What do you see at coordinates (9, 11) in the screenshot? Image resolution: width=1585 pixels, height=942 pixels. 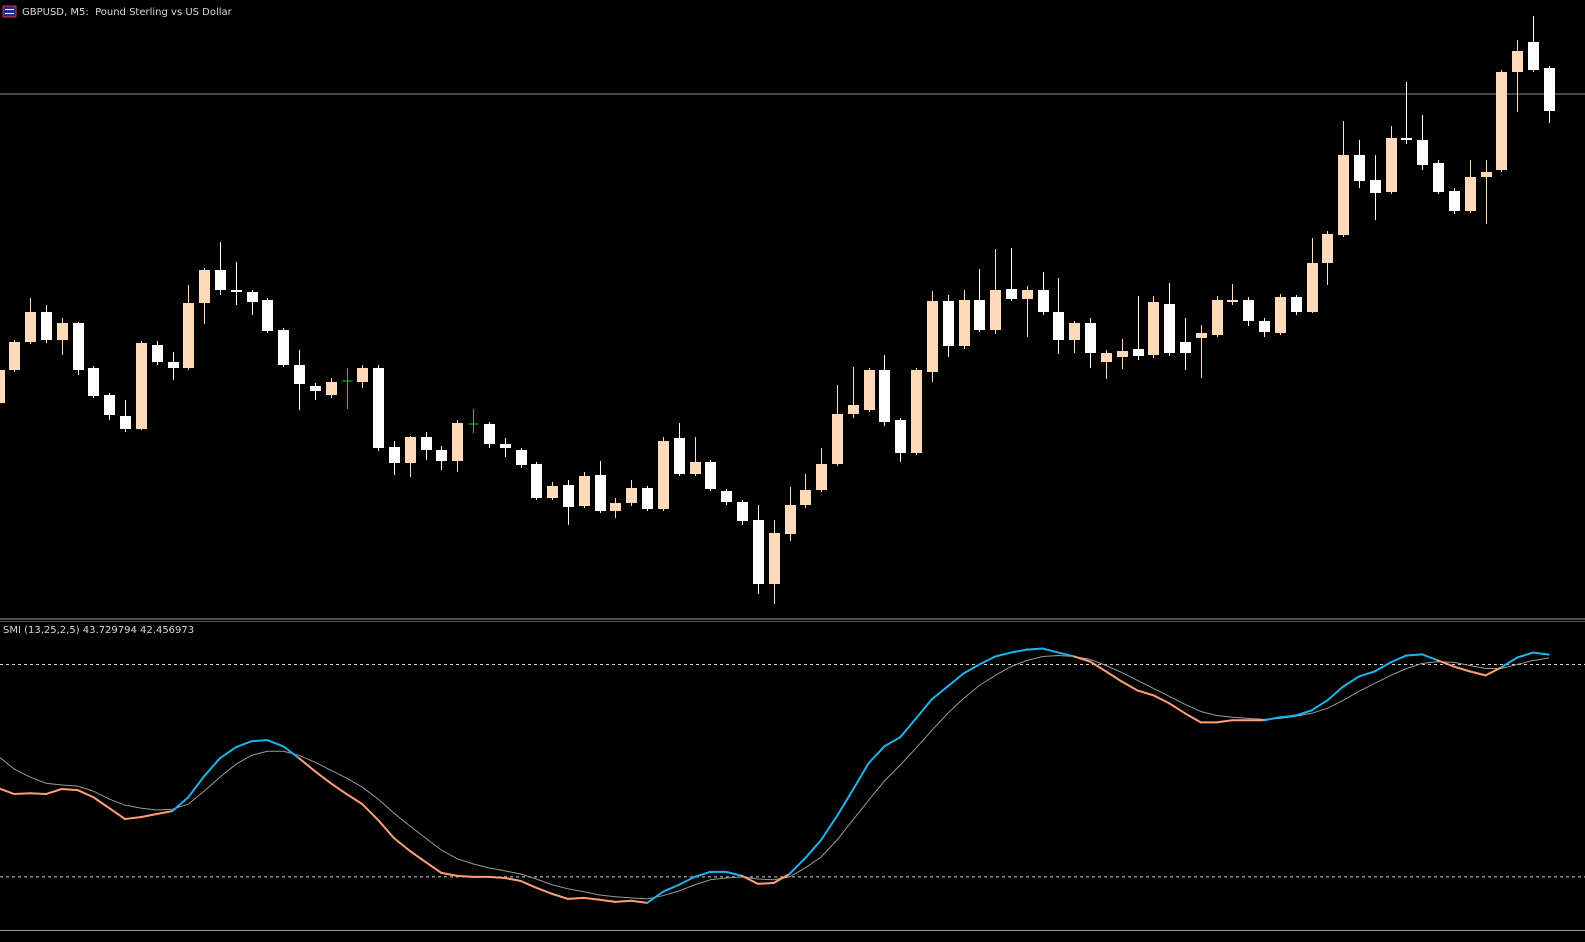 I see `symbol-icon` at bounding box center [9, 11].